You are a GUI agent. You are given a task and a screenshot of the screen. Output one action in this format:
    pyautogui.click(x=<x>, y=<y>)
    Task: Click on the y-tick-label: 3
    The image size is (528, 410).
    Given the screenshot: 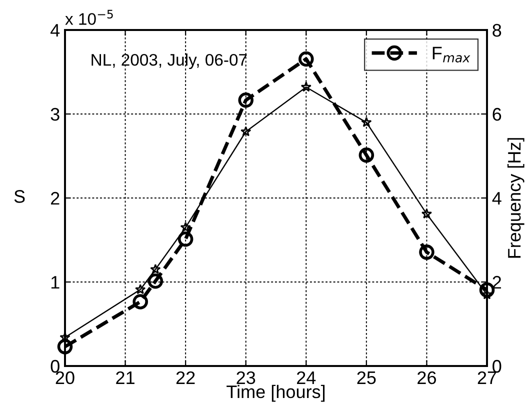 What is the action you would take?
    pyautogui.click(x=55, y=114)
    